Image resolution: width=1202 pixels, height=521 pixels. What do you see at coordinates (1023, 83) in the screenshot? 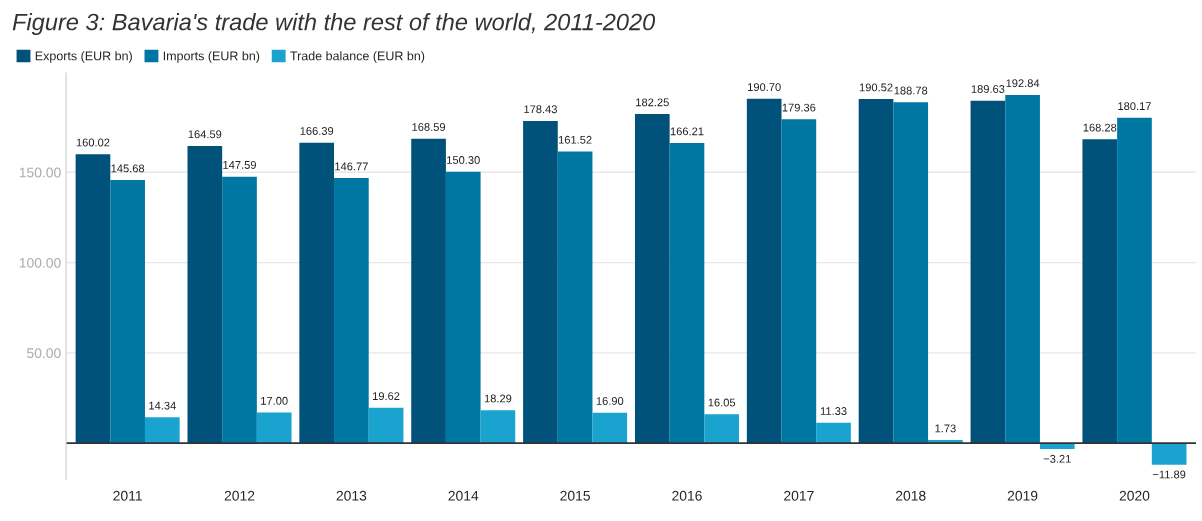
I see `data-label: 192.84` at bounding box center [1023, 83].